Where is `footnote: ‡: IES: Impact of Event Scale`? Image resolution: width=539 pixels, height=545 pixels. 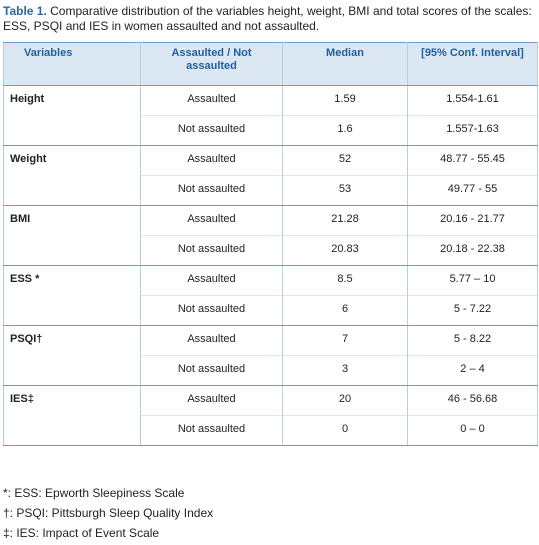 footnote: ‡: IES: Impact of Event Scale is located at coordinates (81, 533).